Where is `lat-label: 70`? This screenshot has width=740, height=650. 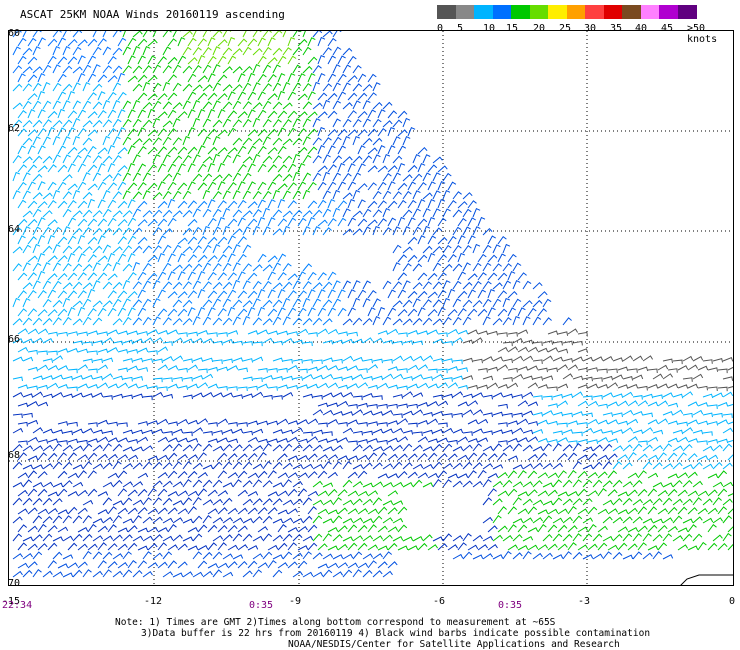 lat-label: 70 is located at coordinates (14, 583).